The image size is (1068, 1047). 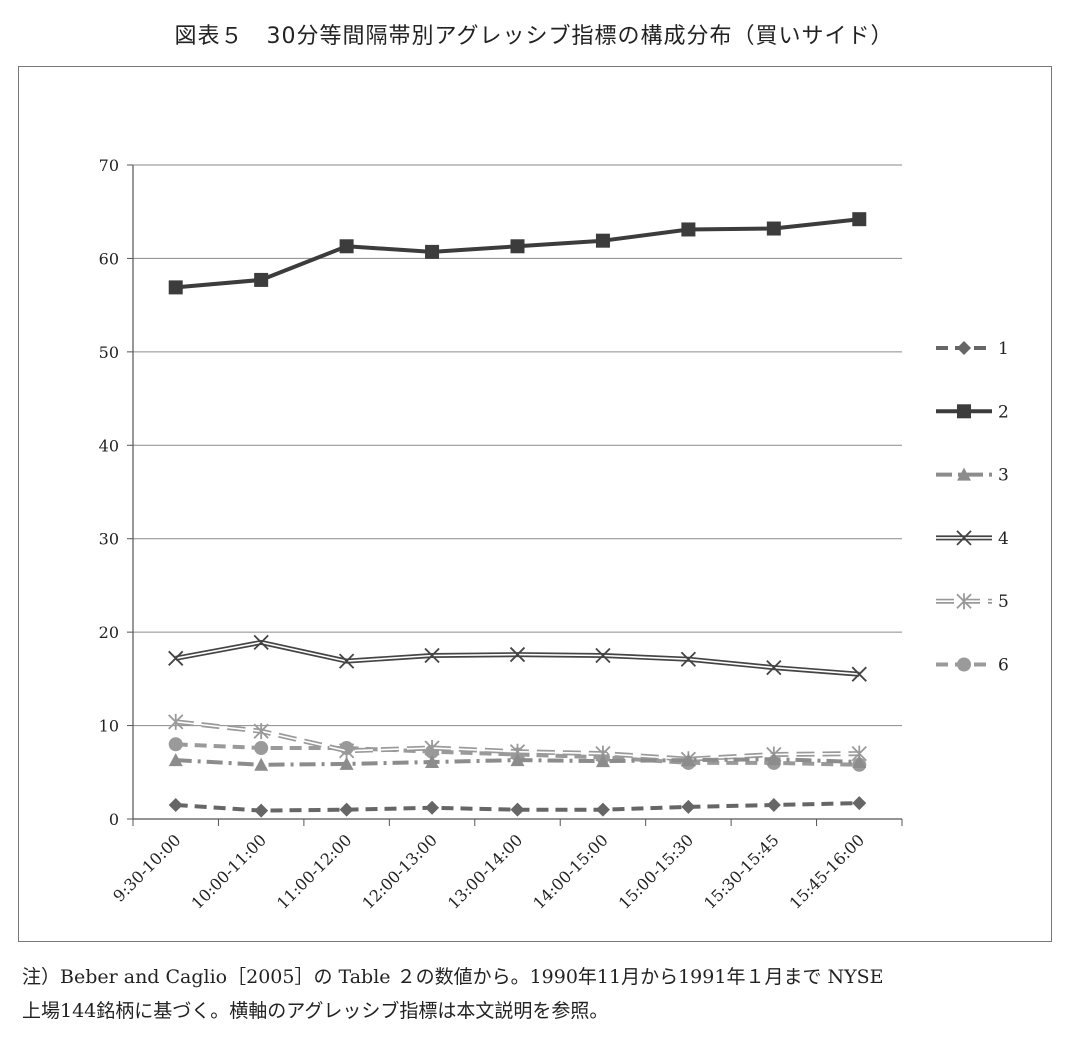 What do you see at coordinates (1003, 666) in the screenshot?
I see `legend-label: 6` at bounding box center [1003, 666].